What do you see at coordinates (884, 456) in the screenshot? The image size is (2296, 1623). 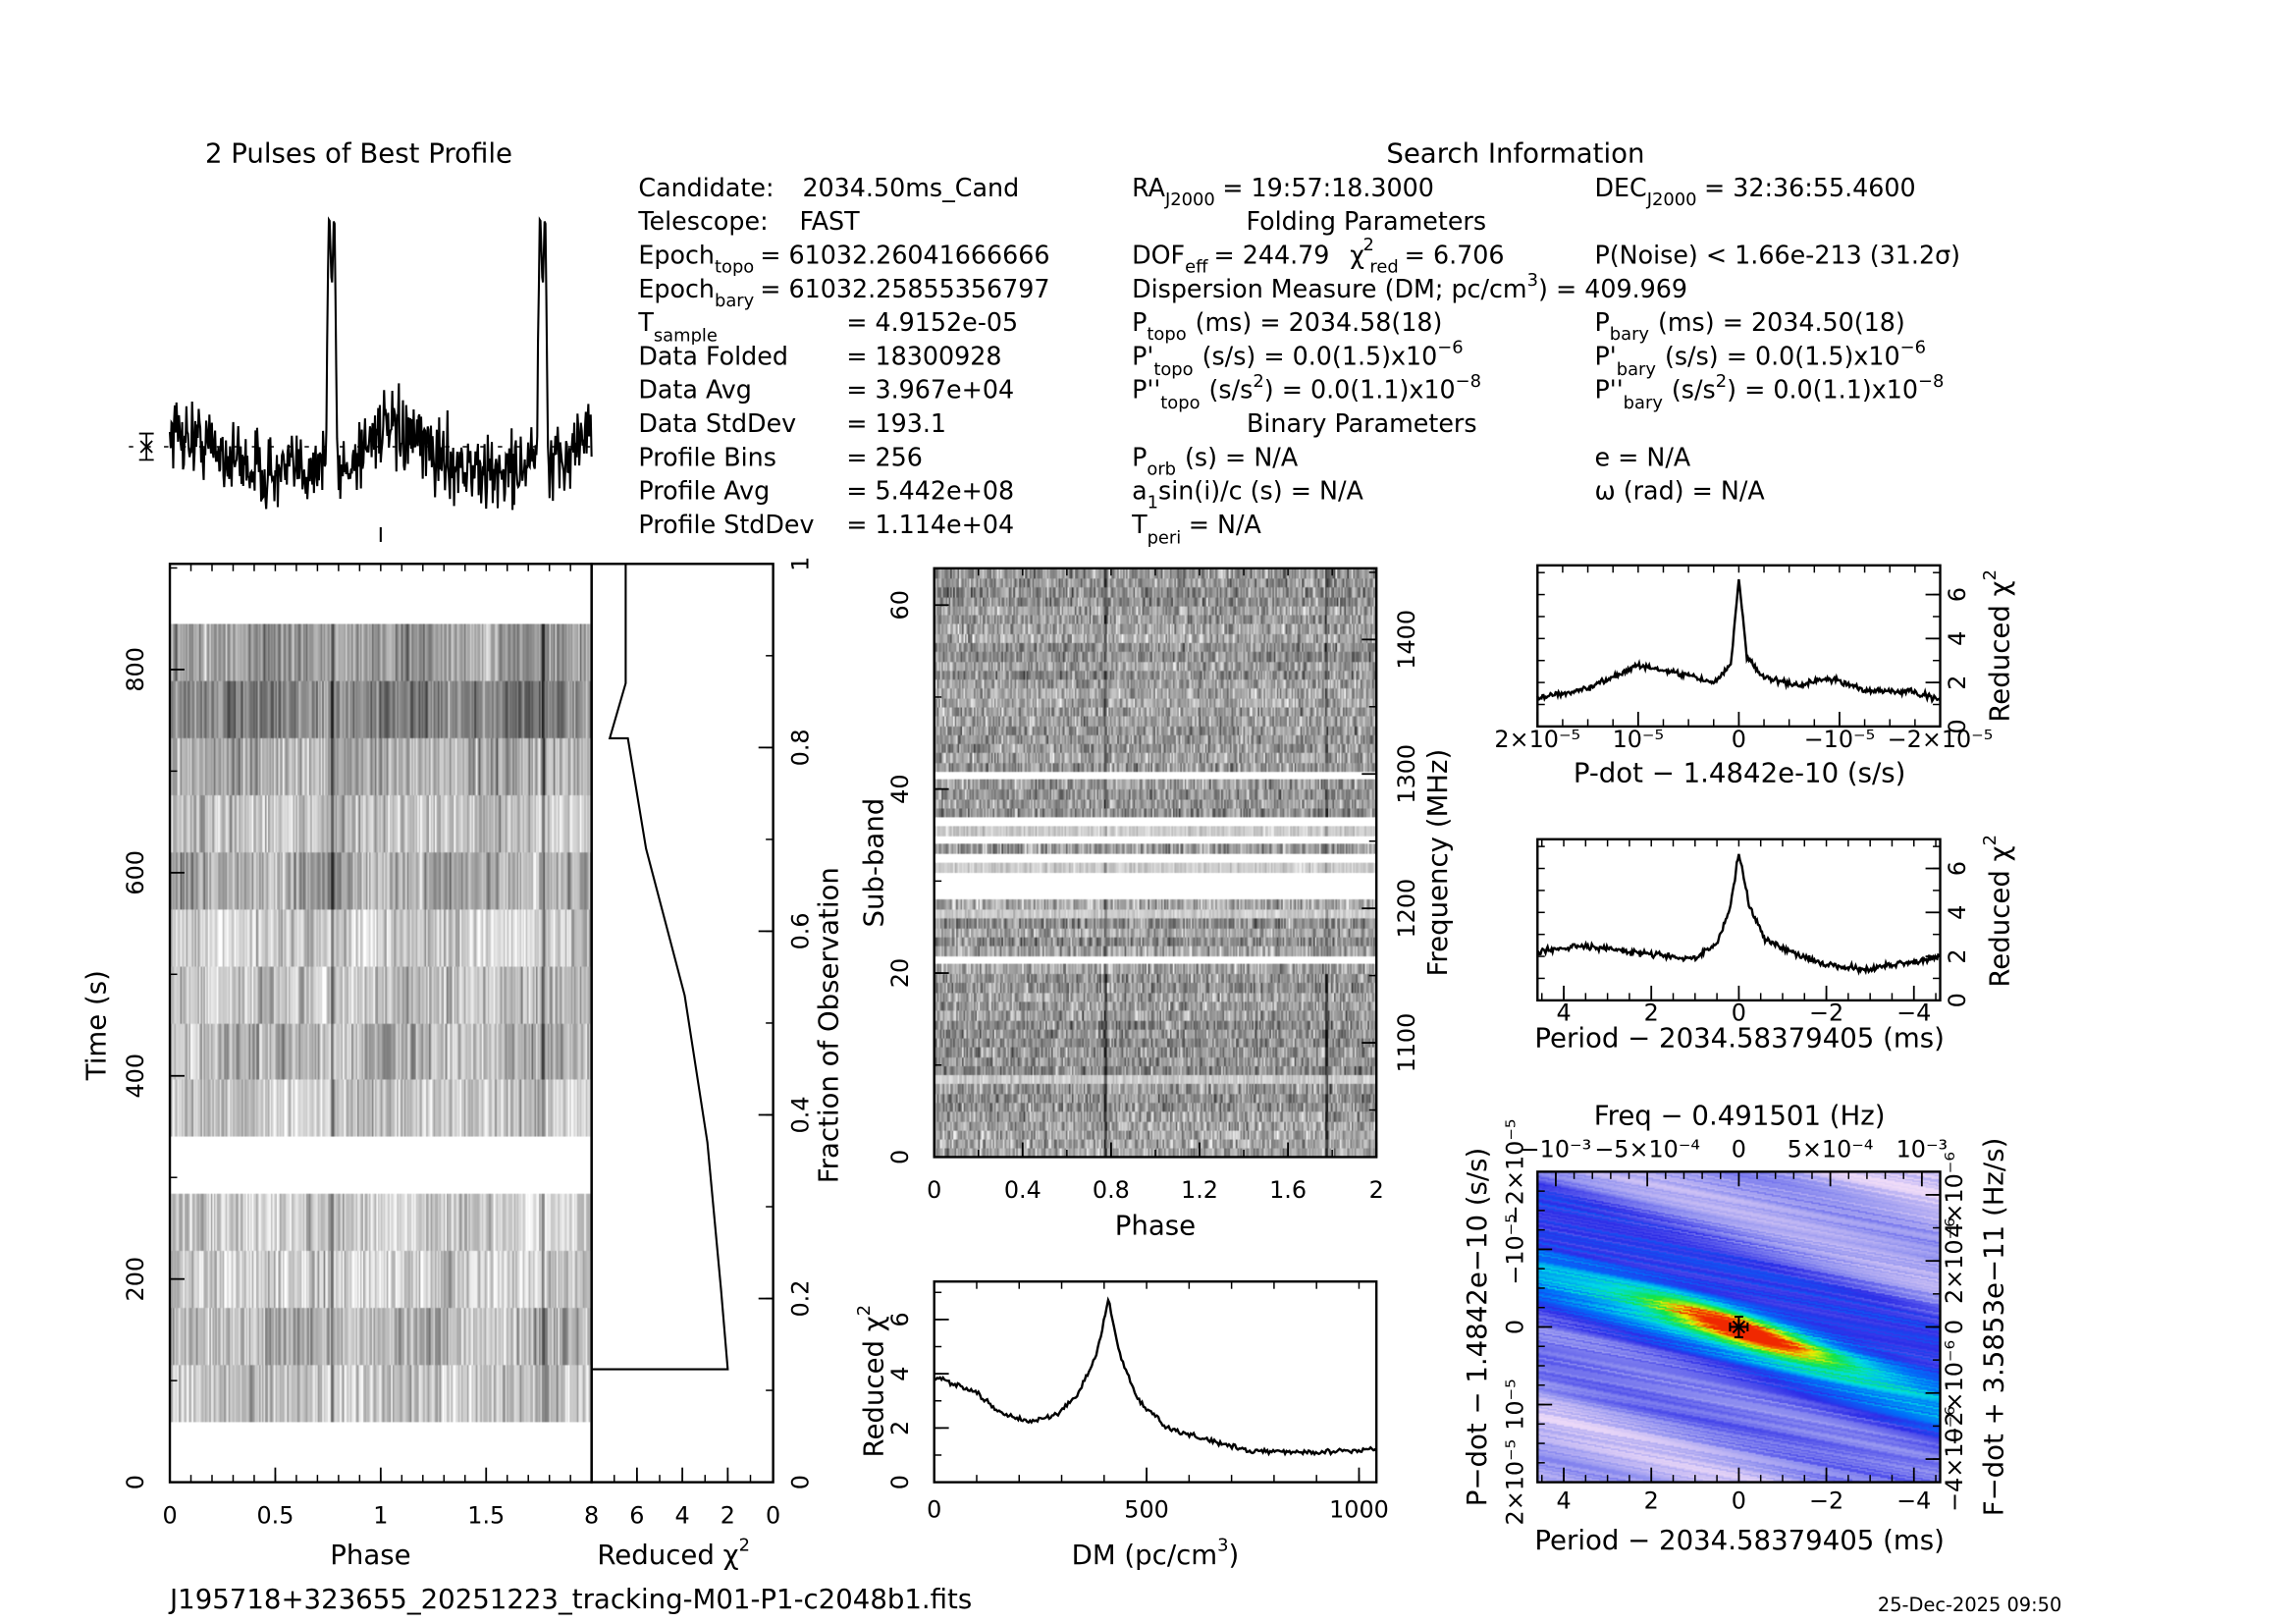 I see `profile-bins-value: = 256` at bounding box center [884, 456].